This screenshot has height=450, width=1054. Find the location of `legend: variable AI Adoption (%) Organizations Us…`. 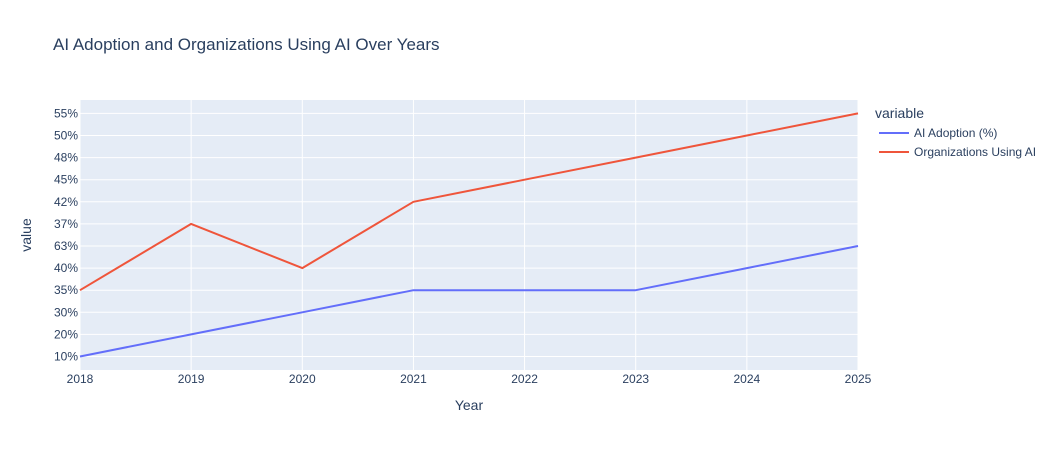

legend: variable AI Adoption (%) Organizations Us… is located at coordinates (955, 132).